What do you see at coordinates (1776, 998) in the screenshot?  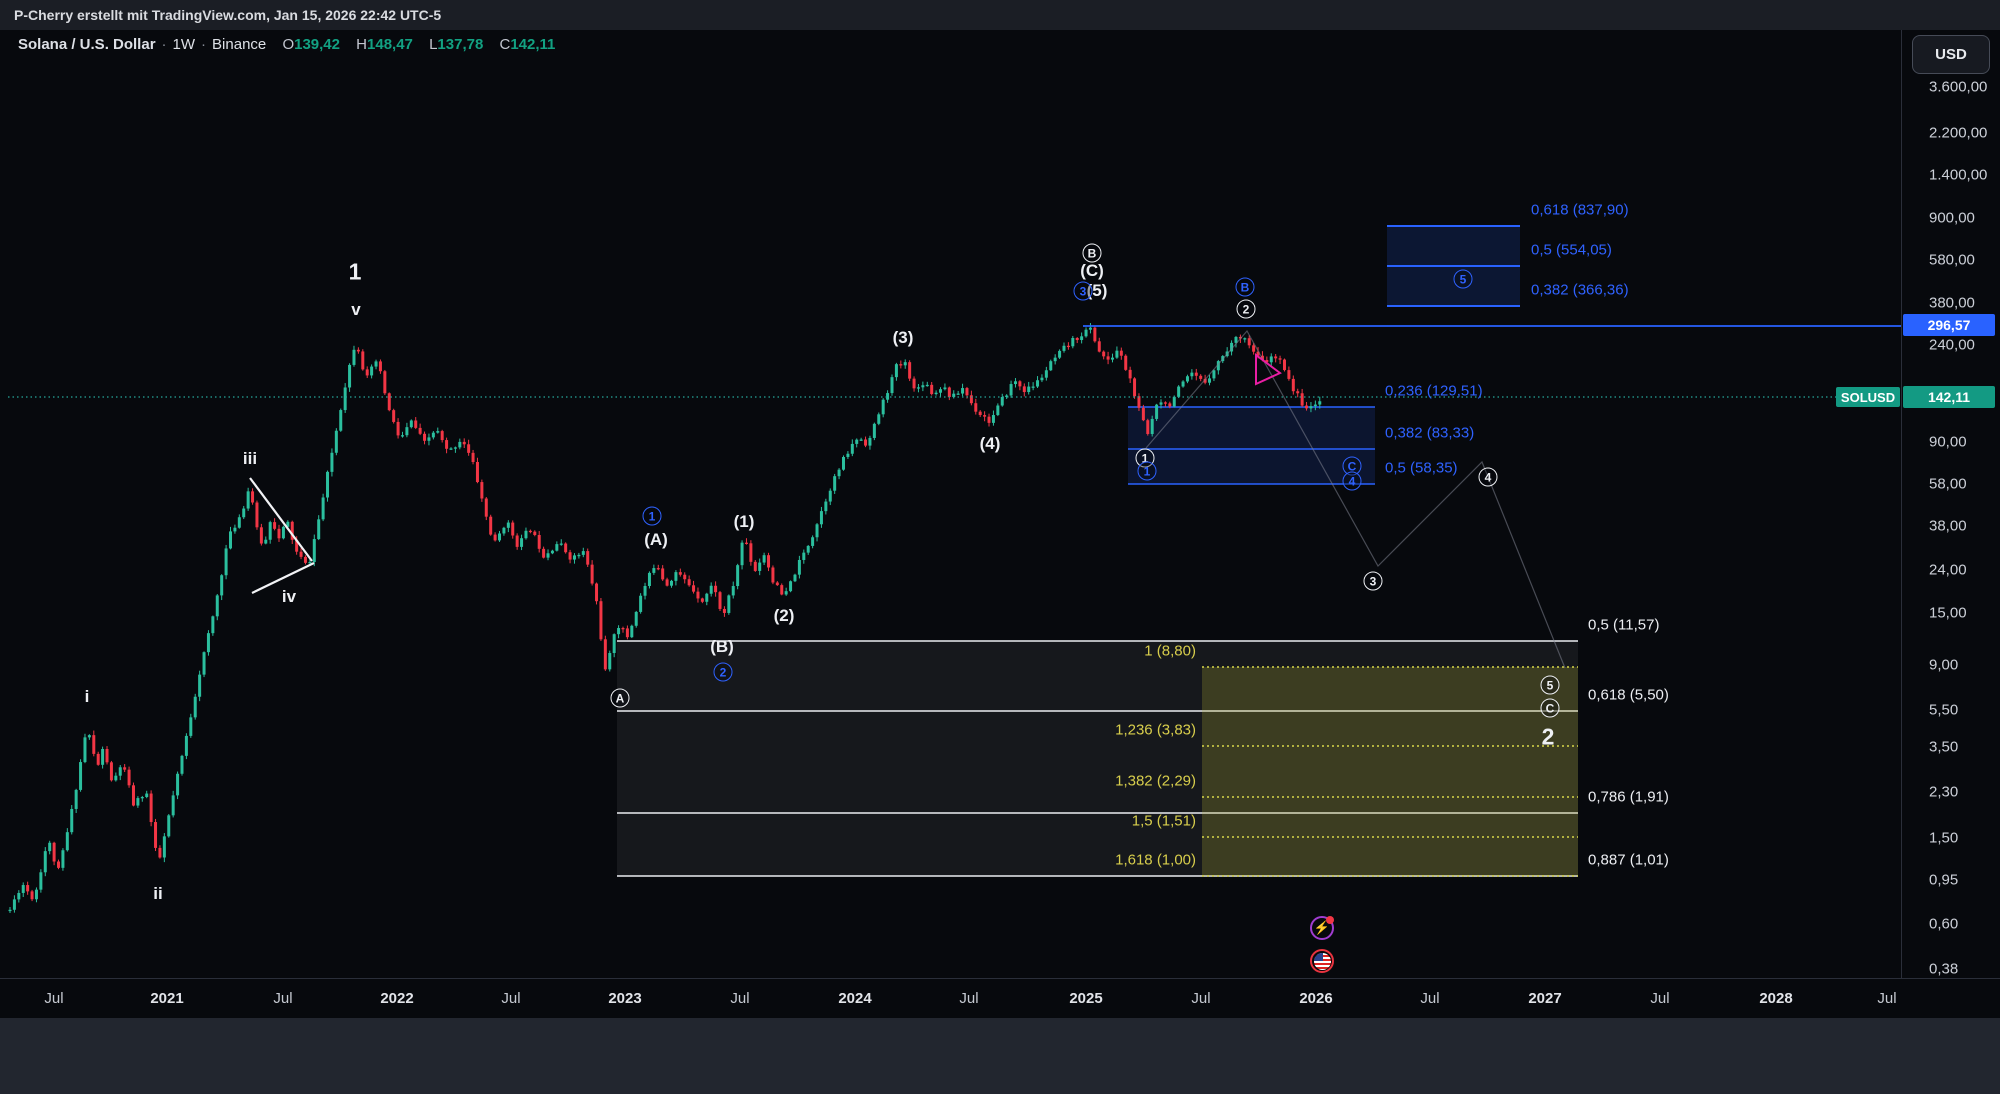 I see `time-tick-2028: 2028` at bounding box center [1776, 998].